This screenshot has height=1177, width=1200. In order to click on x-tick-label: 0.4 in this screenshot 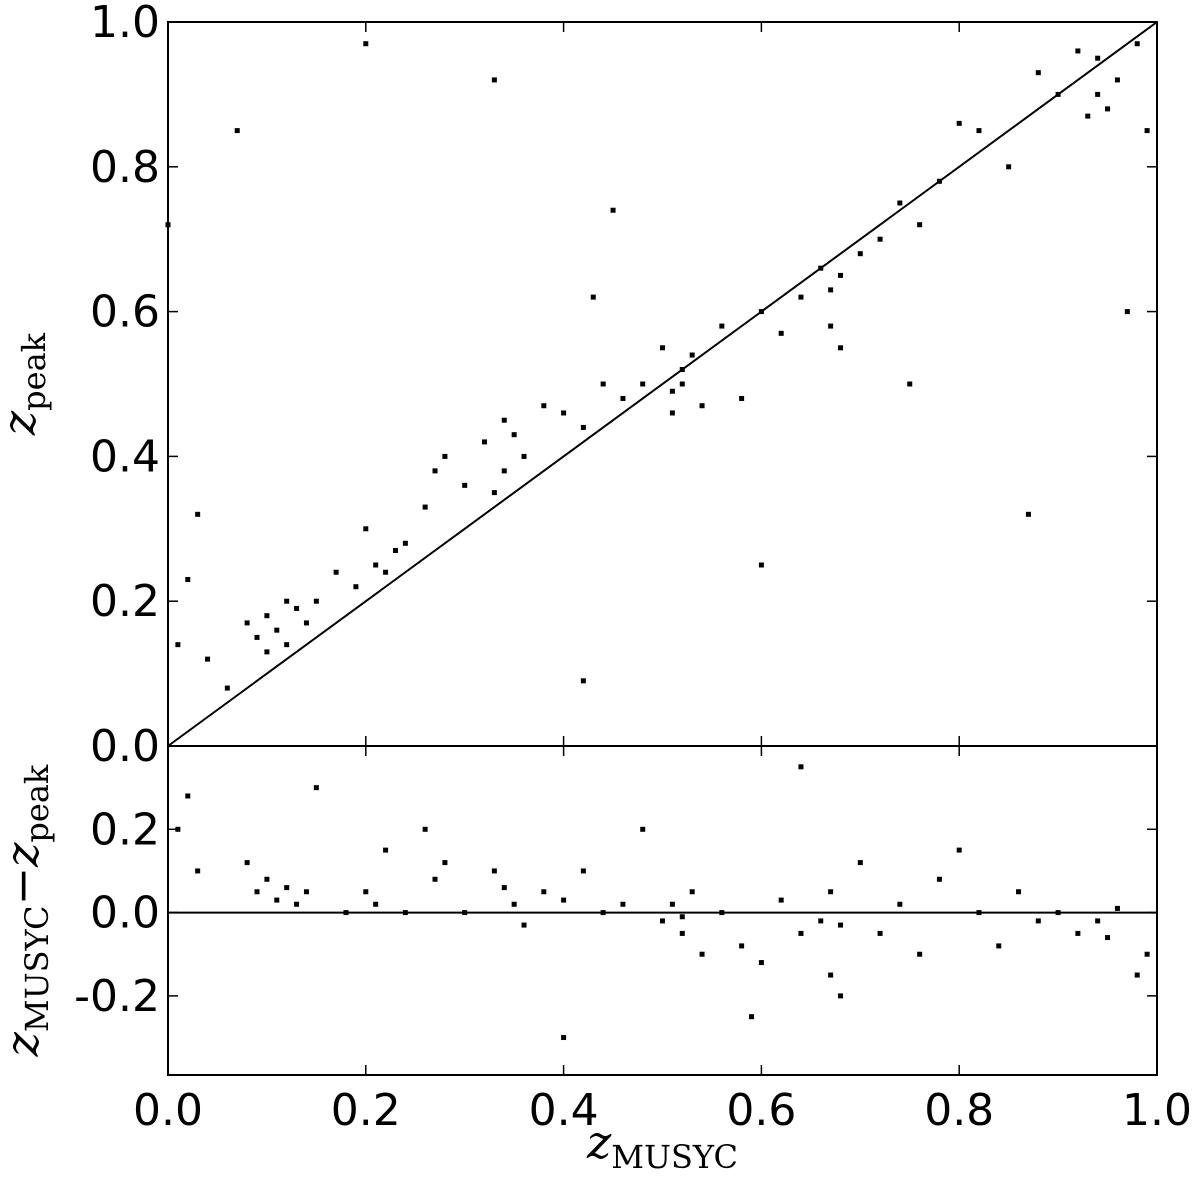, I will do `click(564, 1110)`.